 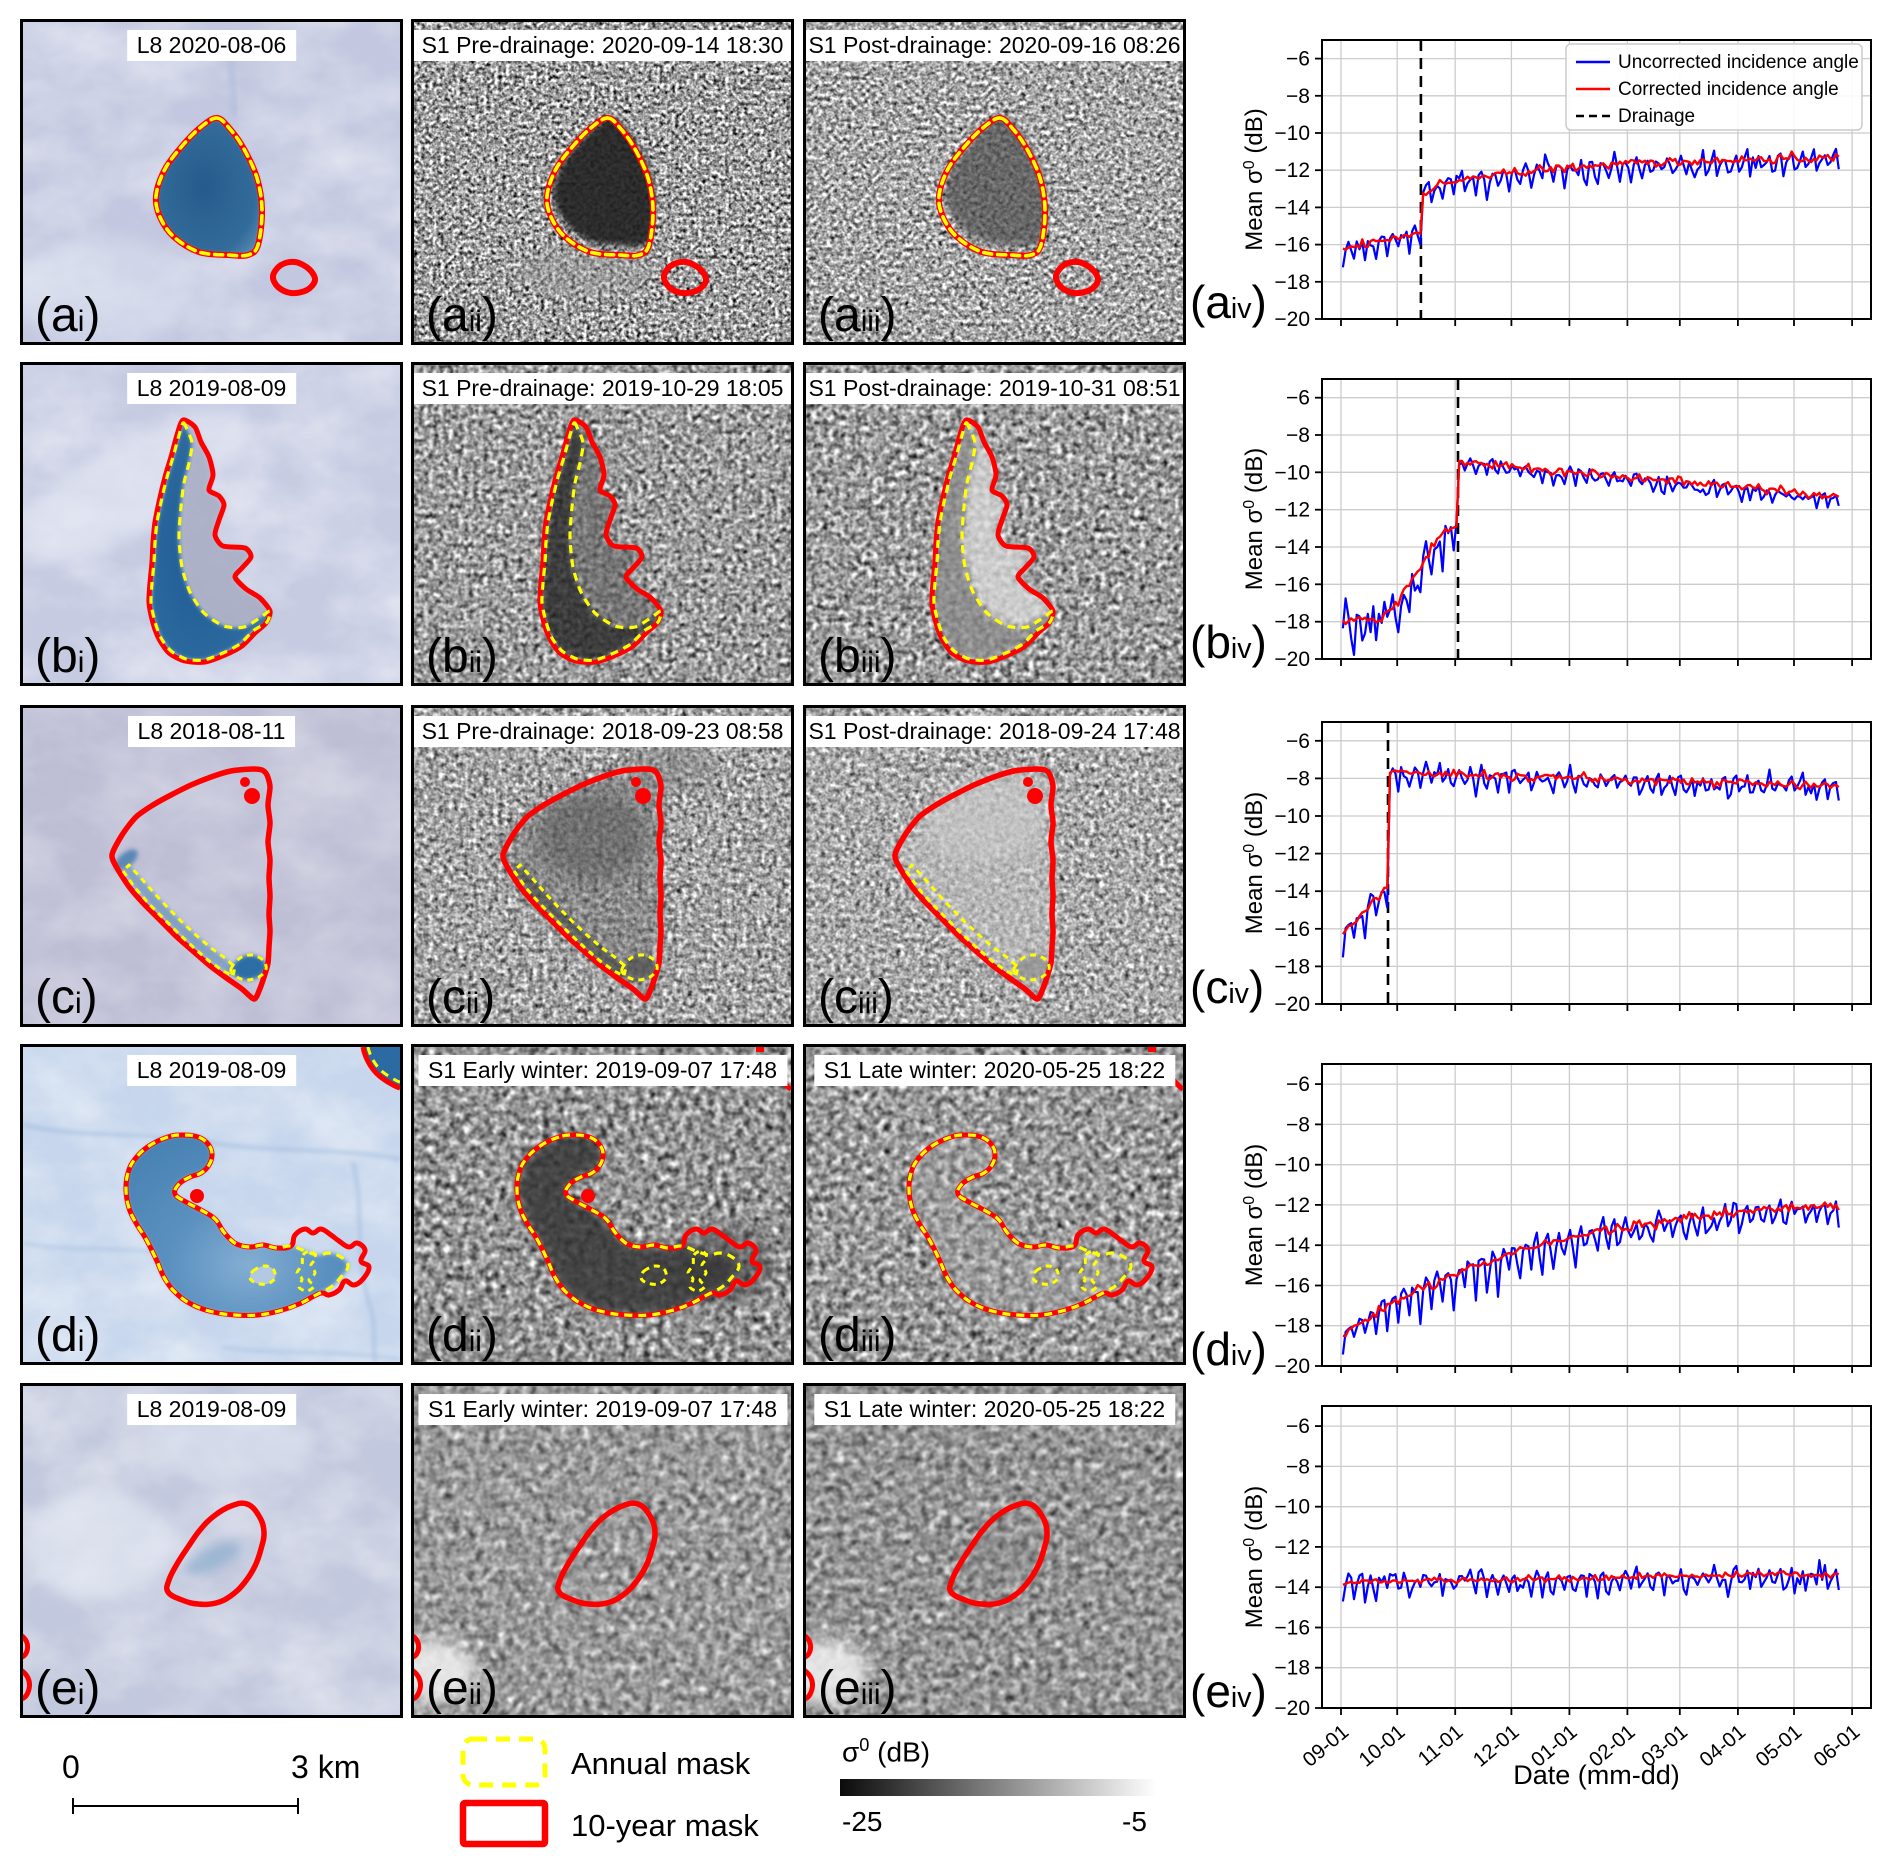 I want to click on svg-text: 10-01, so click(x=1381, y=1745).